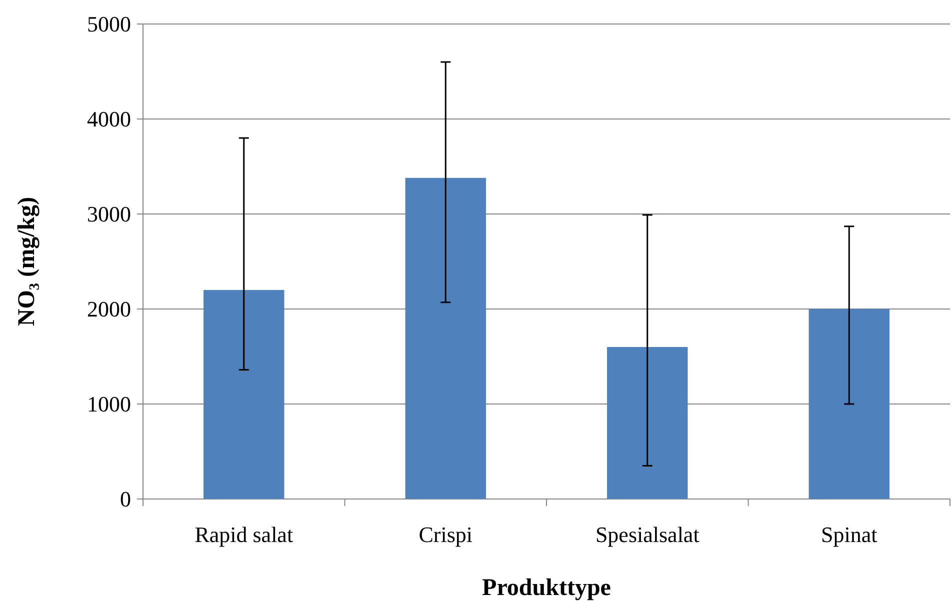 This screenshot has width=952, height=601. I want to click on y-tick-label: 5000, so click(109, 24).